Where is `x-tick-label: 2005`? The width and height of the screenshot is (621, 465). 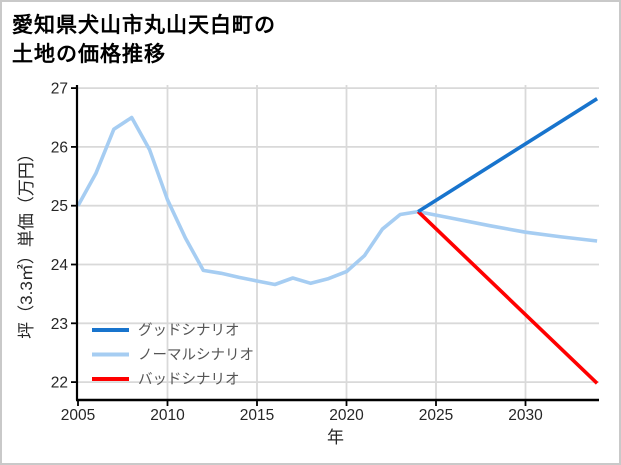
x-tick-label: 2005 is located at coordinates (78, 415).